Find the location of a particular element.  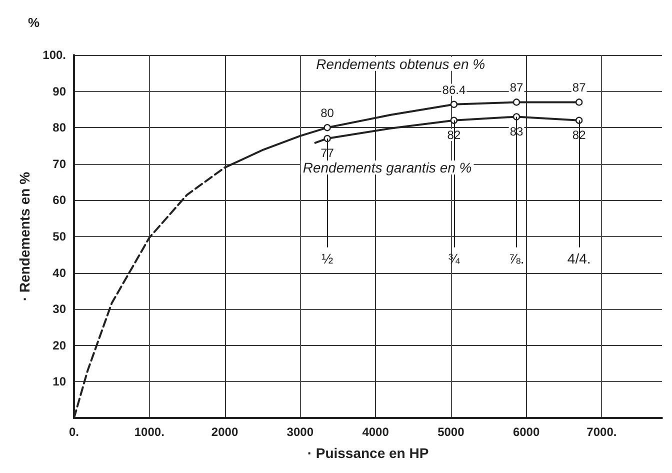

y-tick-label: 90 is located at coordinates (59, 91).